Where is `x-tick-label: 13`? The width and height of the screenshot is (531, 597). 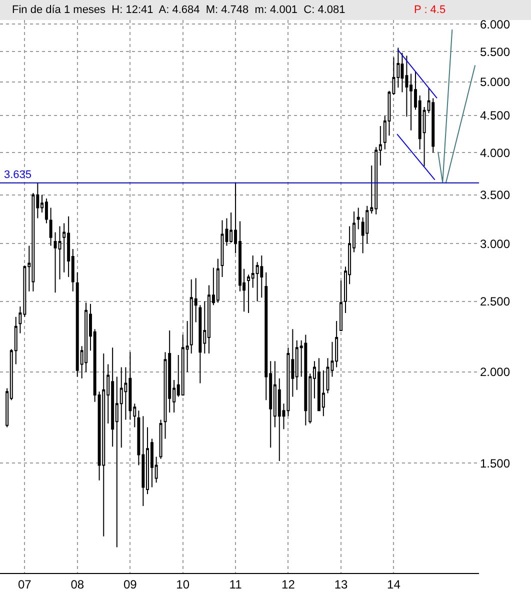
x-tick-label: 13 is located at coordinates (341, 584).